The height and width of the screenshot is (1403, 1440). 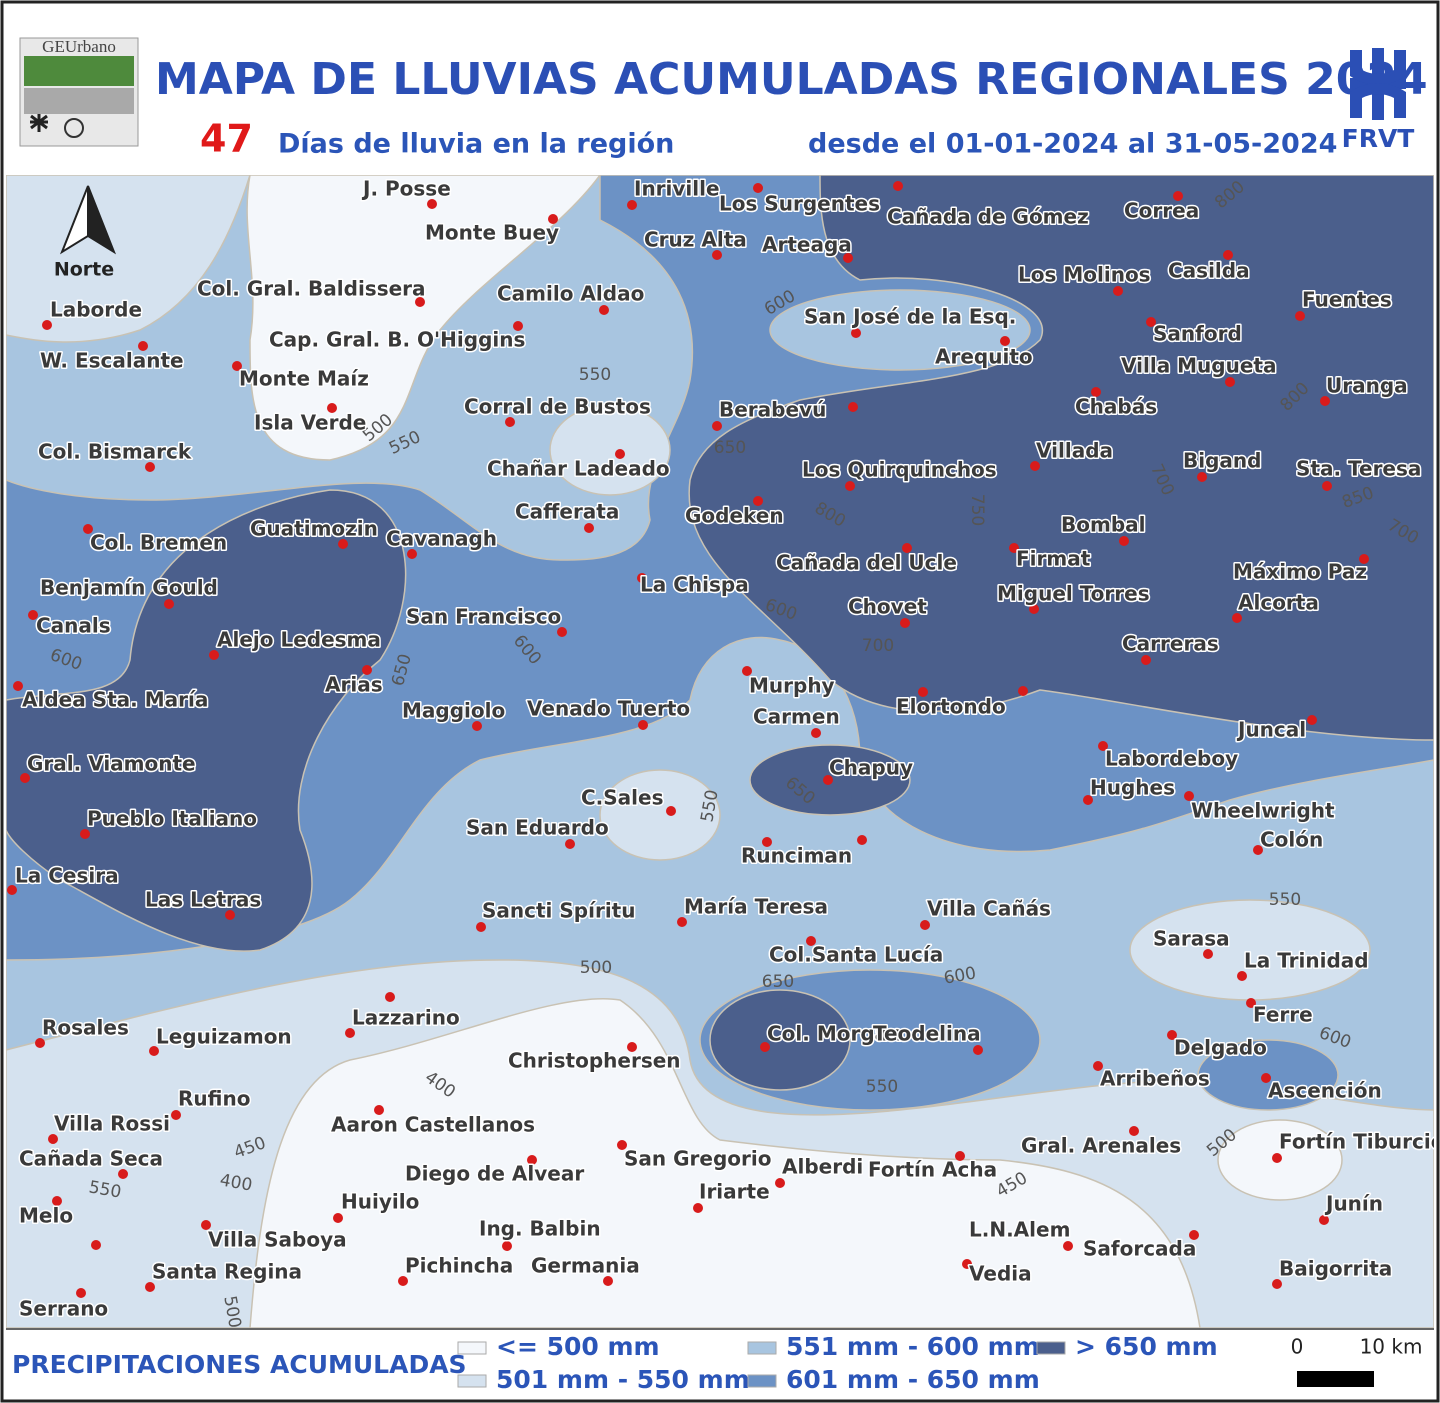 What do you see at coordinates (677, 189) in the screenshot?
I see `town-label: Inriville` at bounding box center [677, 189].